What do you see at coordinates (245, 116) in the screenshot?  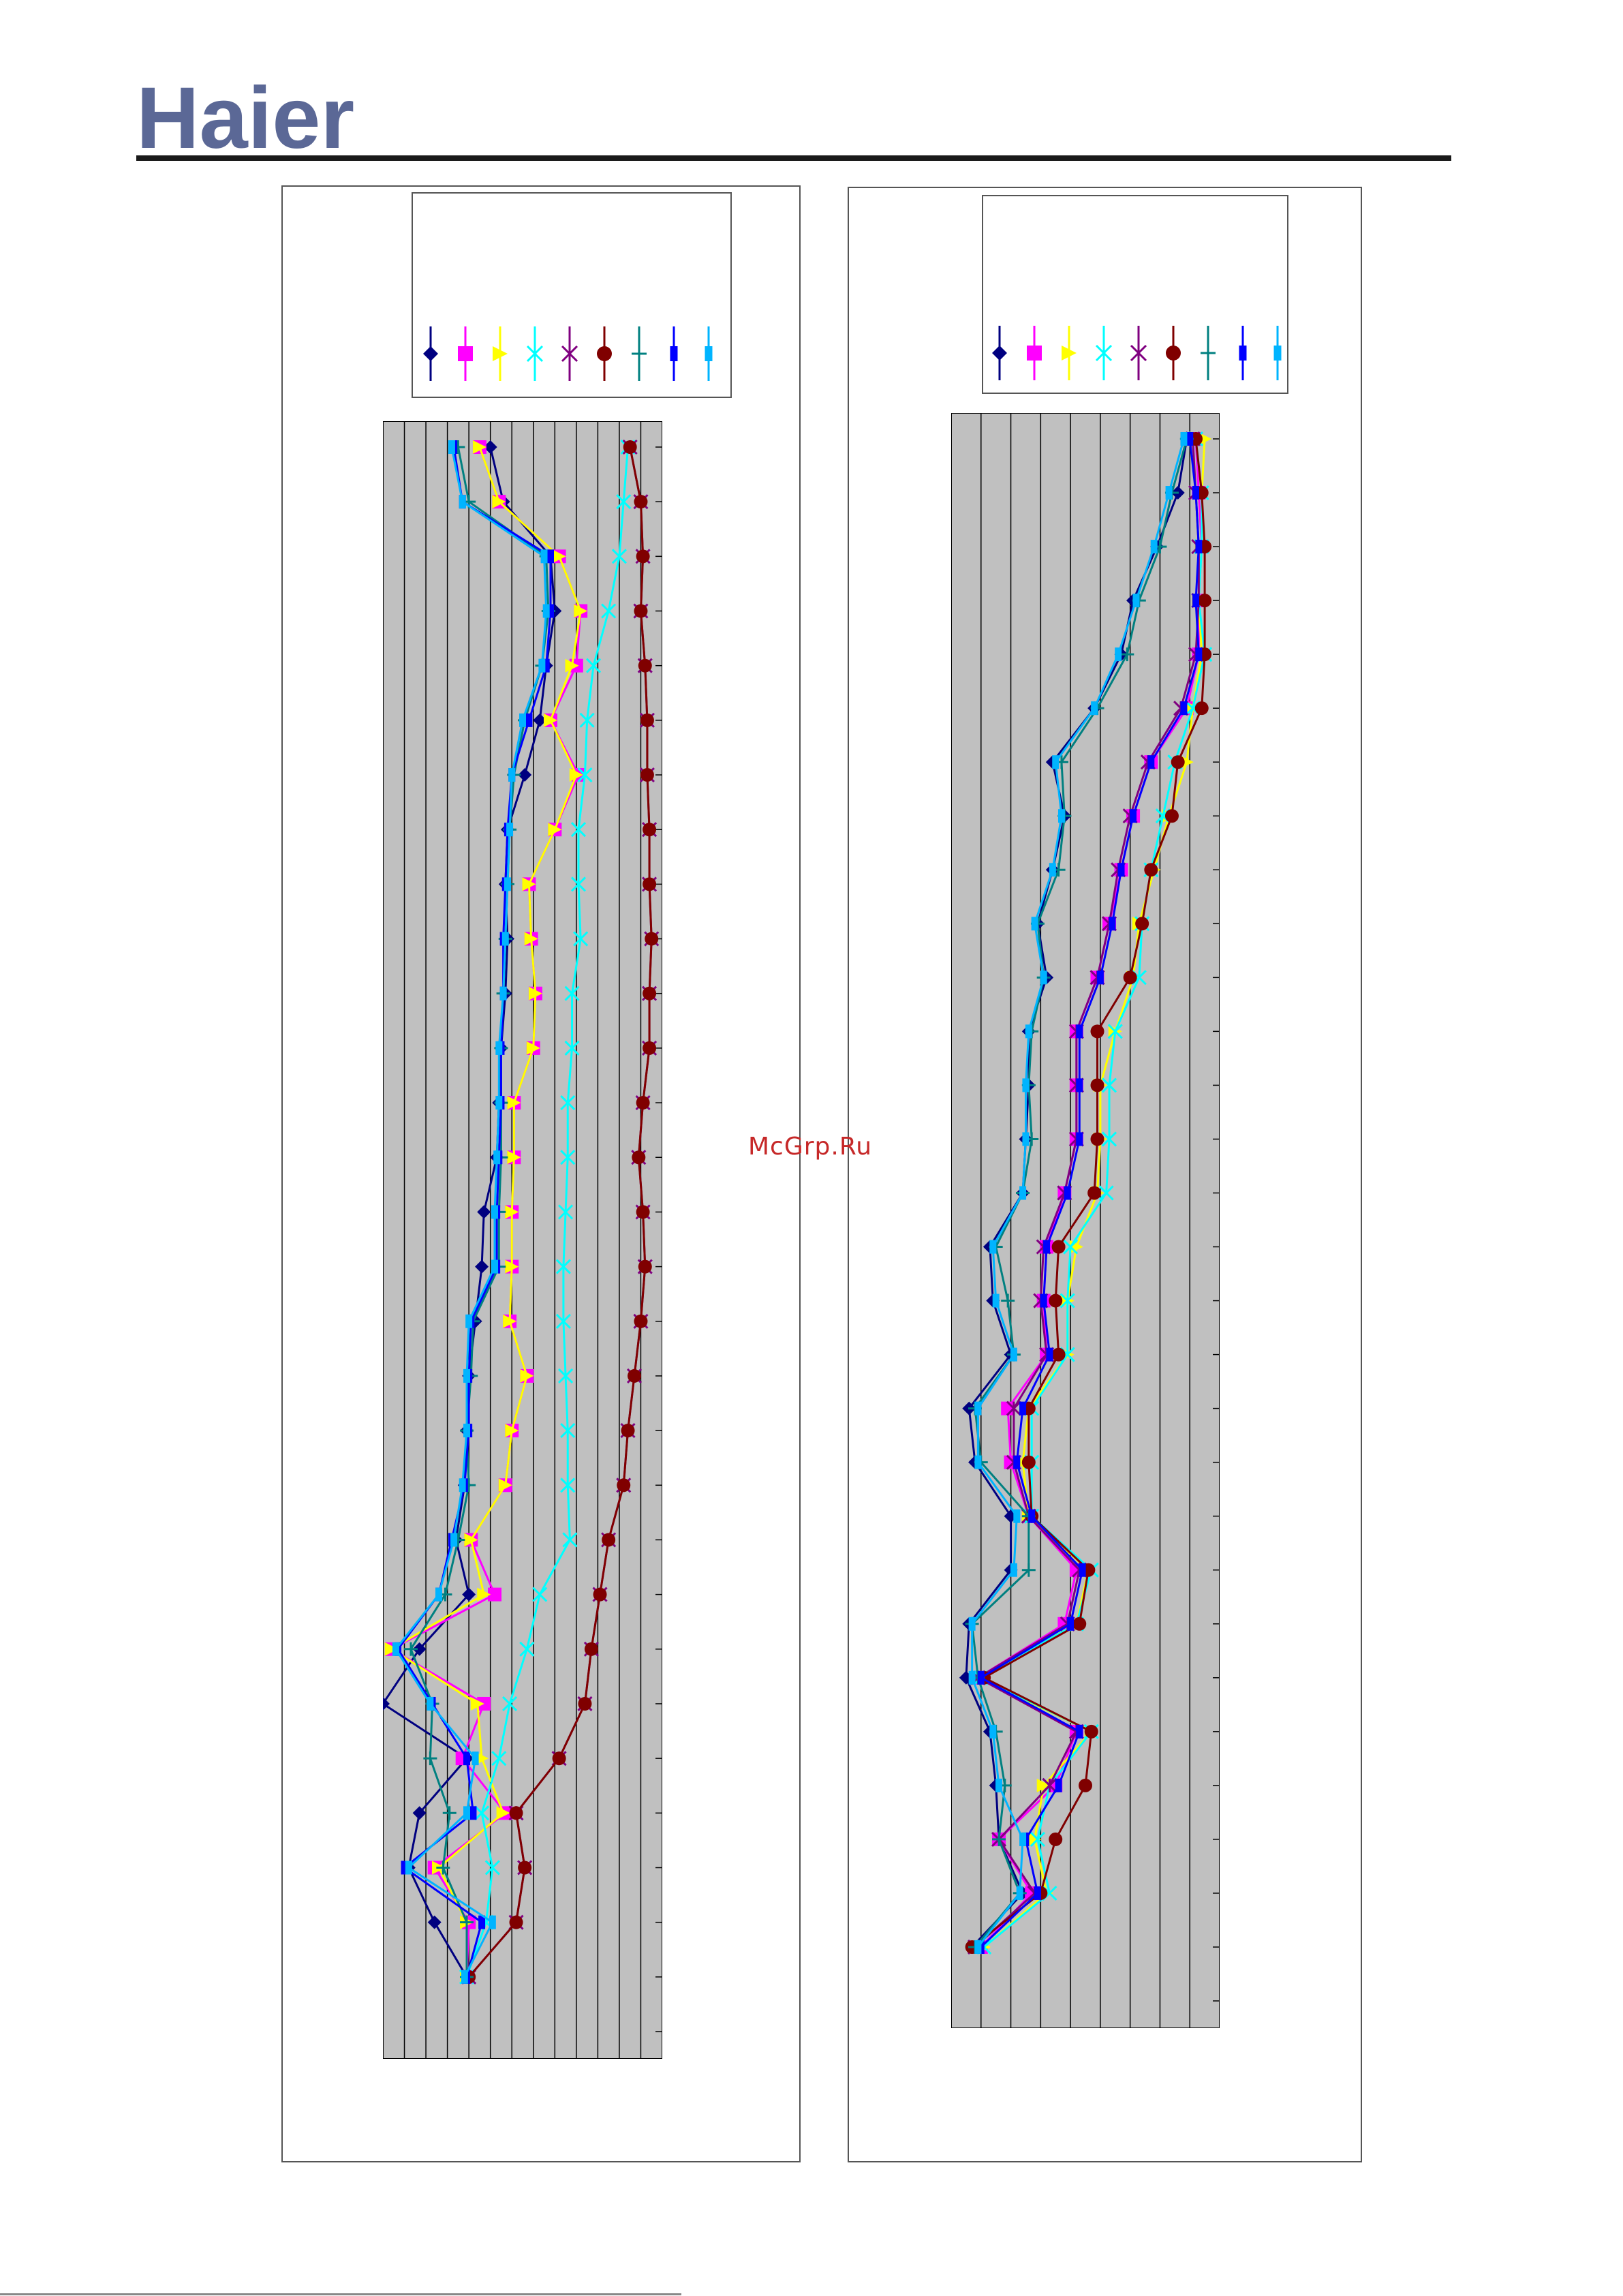 I see `haier-logo: Haier` at bounding box center [245, 116].